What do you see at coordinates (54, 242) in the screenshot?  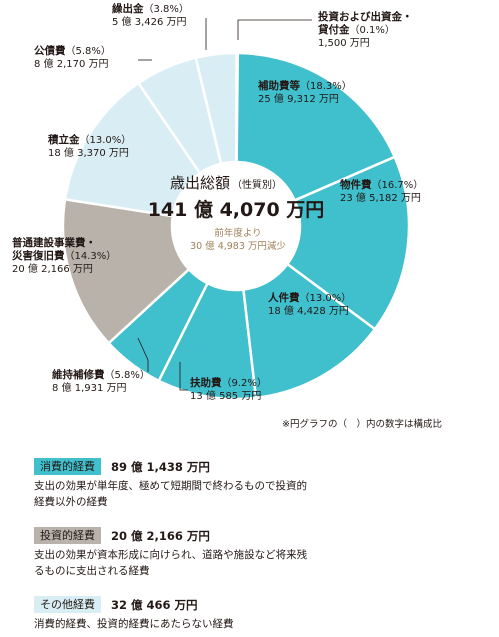 I see `slice-label-6-line-0: 普通建設事業費・` at bounding box center [54, 242].